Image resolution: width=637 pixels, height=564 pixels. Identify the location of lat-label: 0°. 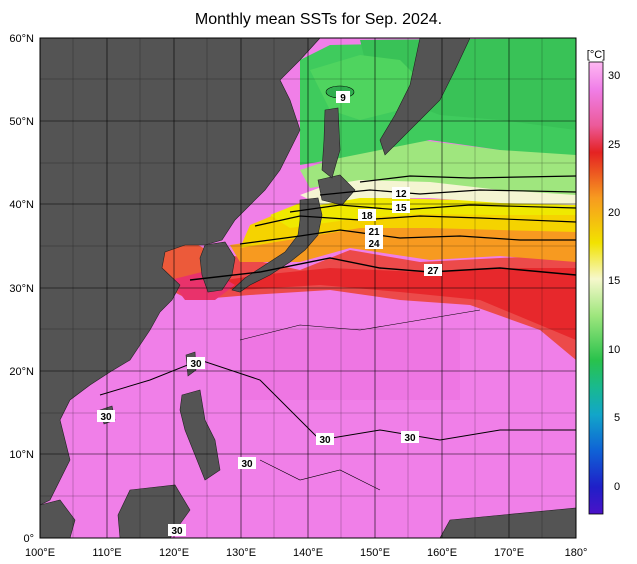
(28, 539).